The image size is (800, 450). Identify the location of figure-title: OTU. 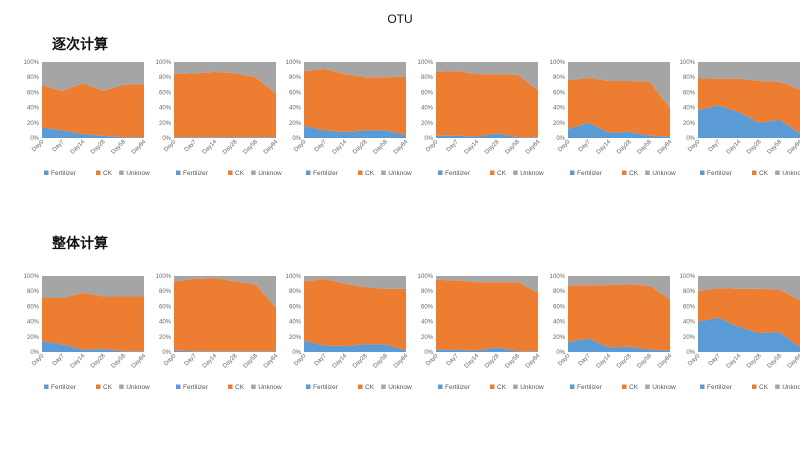
(400, 19).